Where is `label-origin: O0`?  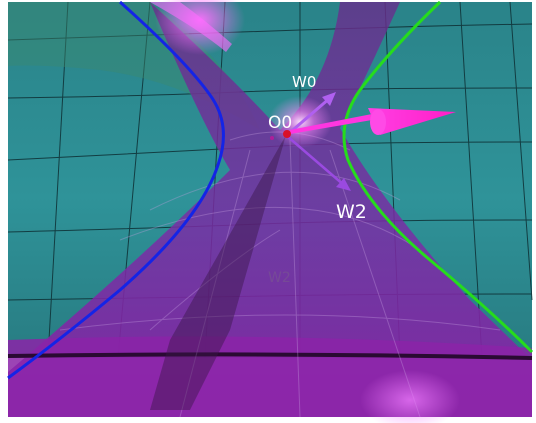
label-origin: O0 is located at coordinates (280, 123).